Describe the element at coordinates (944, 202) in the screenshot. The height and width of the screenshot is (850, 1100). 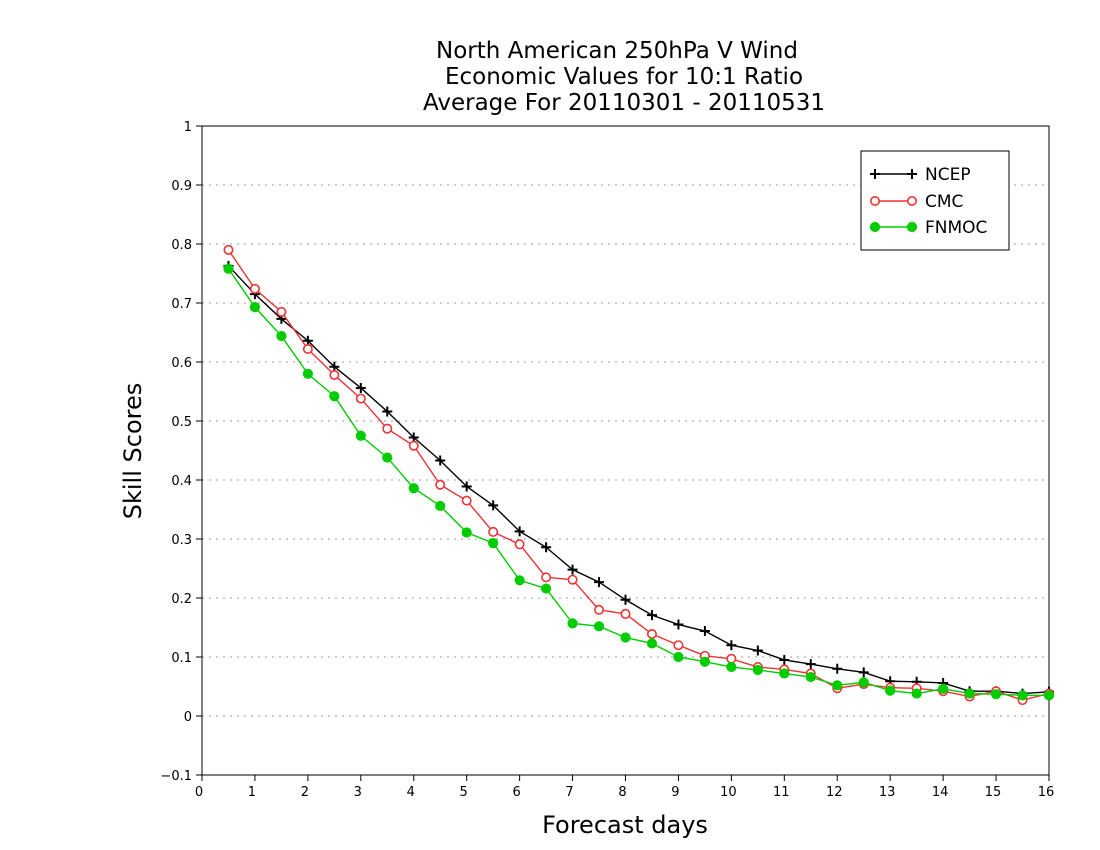
I see `legend-label-cmc: CMC` at that location.